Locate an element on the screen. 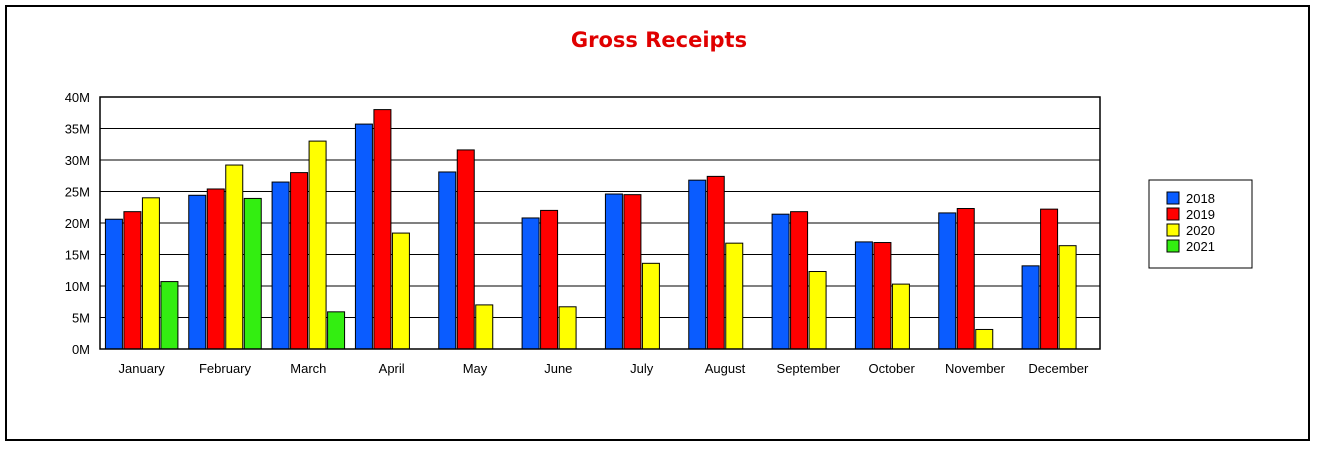  bar-2019-march is located at coordinates (299, 261).